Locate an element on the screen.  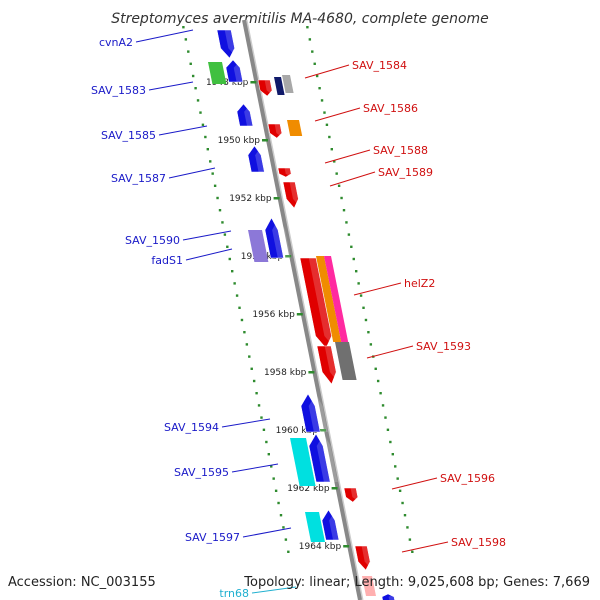
gene-label-sav_1585: SAV_1585 is located at coordinates (128, 135).